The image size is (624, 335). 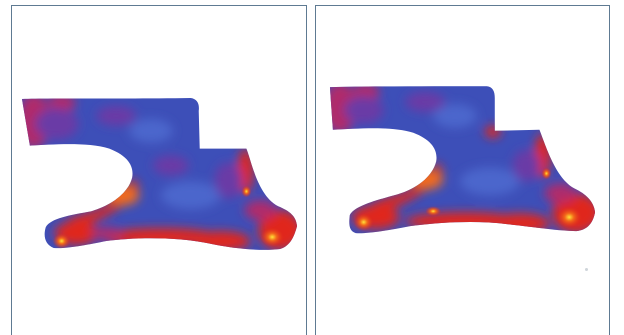 What do you see at coordinates (586, 269) in the screenshot?
I see `artifact-dot` at bounding box center [586, 269].